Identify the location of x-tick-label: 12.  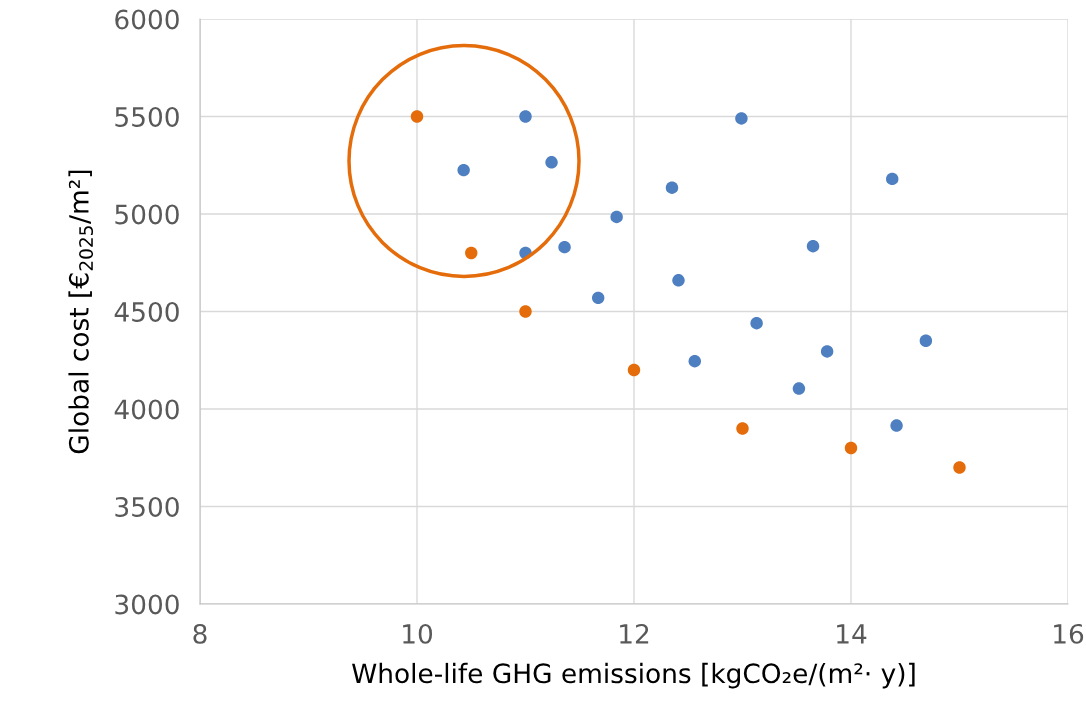
(634, 633).